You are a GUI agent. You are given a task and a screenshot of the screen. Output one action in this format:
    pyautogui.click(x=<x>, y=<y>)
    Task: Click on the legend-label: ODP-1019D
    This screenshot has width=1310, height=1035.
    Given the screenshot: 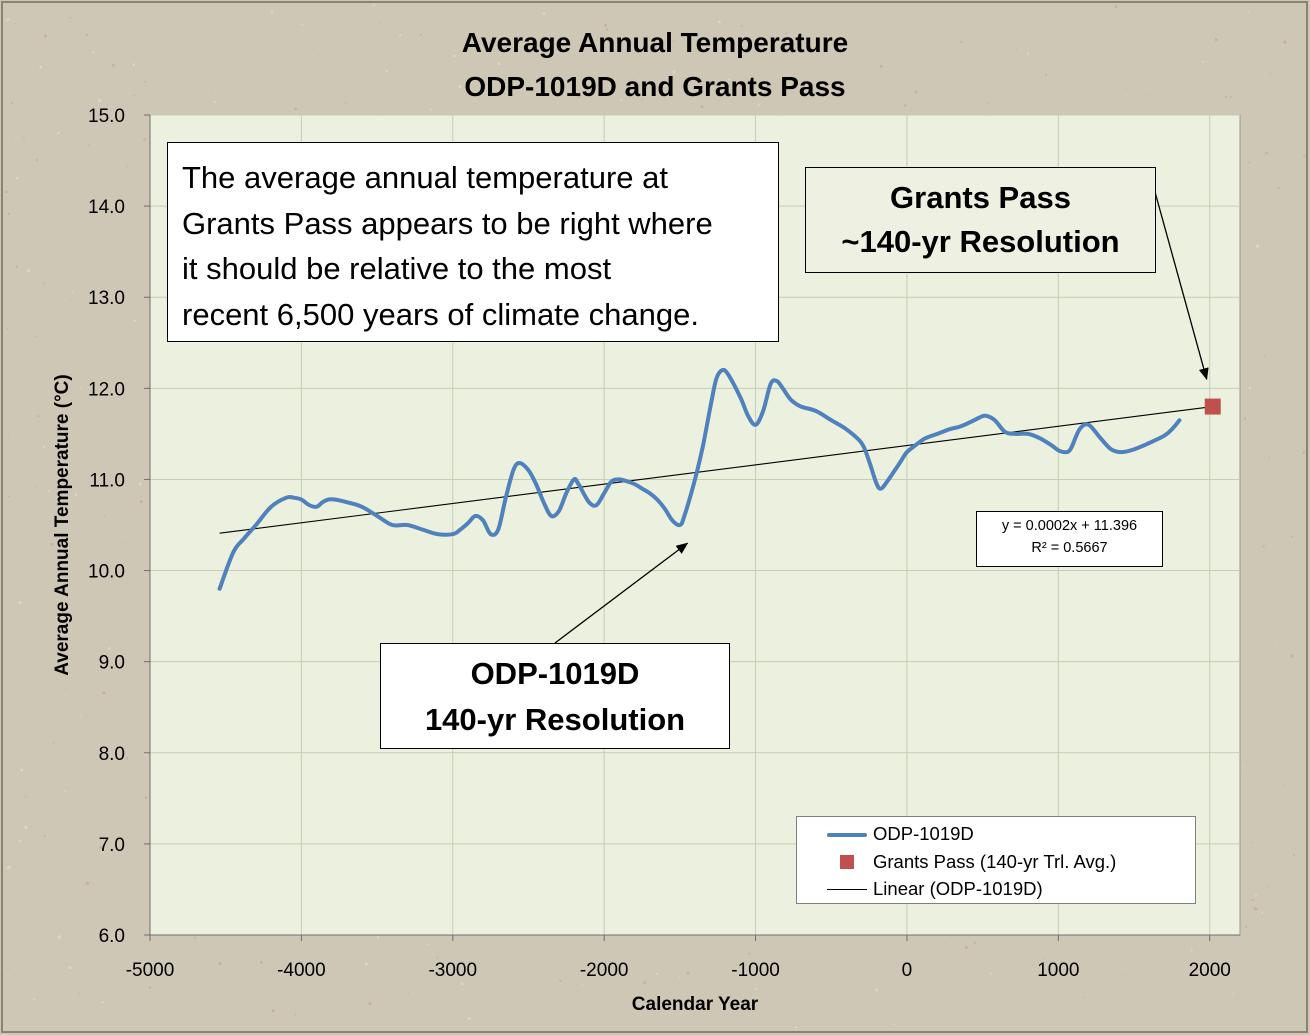 What is the action you would take?
    pyautogui.click(x=923, y=833)
    